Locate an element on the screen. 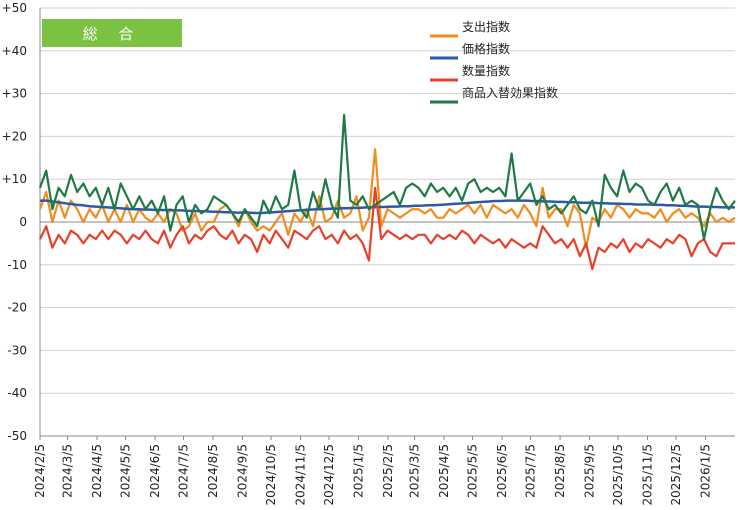 Image resolution: width=741 pixels, height=510 pixels. y-tick-label: -50 is located at coordinates (17, 436).